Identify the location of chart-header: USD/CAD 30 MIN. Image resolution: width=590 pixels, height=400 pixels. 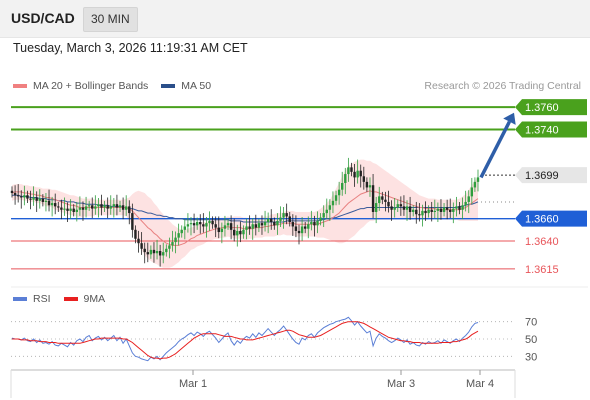
(295, 19).